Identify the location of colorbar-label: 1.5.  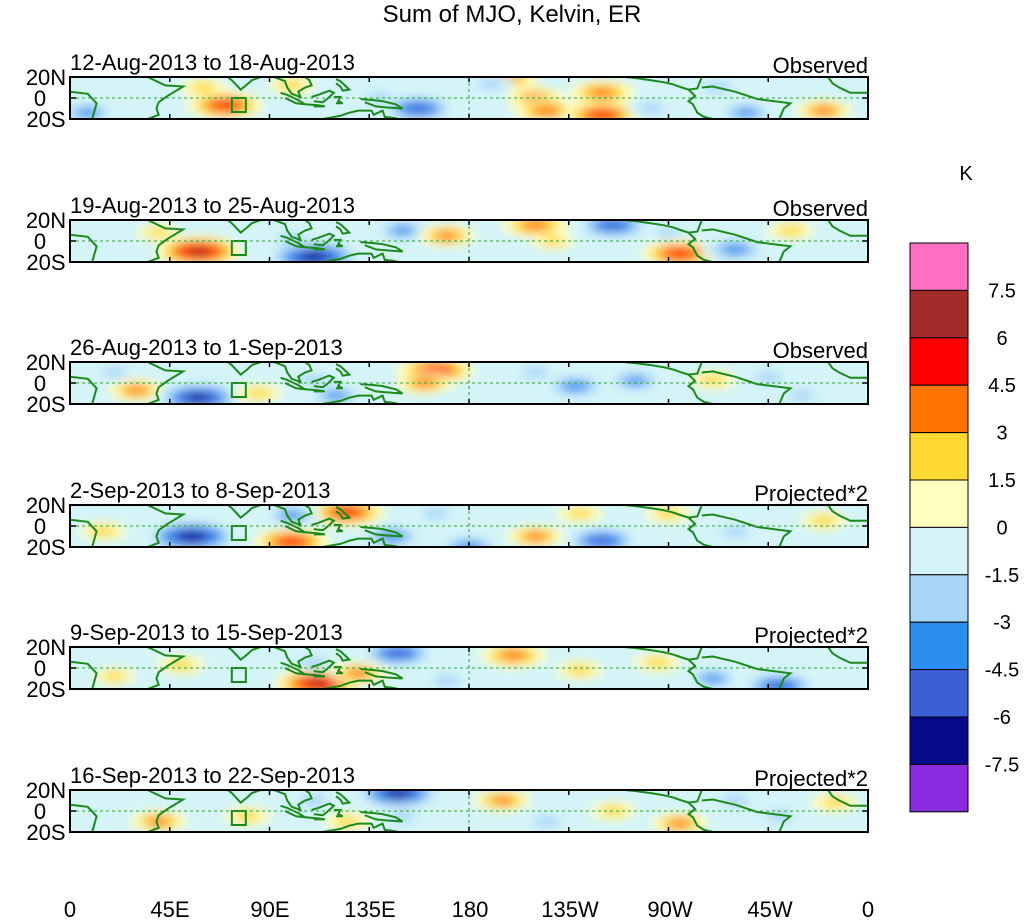
(1002, 481).